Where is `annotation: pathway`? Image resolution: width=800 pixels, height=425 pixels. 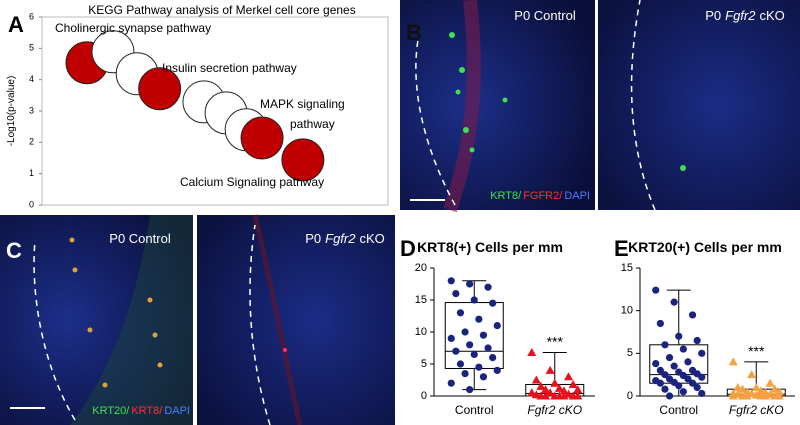
annotation: pathway is located at coordinates (312, 124).